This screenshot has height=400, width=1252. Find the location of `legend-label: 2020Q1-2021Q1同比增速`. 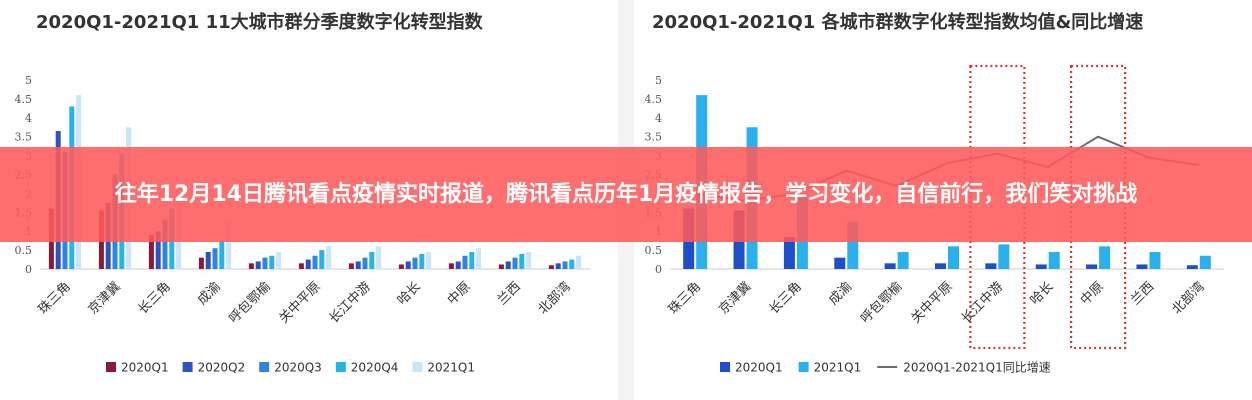

legend-label: 2020Q1-2021Q1同比增速 is located at coordinates (977, 368).